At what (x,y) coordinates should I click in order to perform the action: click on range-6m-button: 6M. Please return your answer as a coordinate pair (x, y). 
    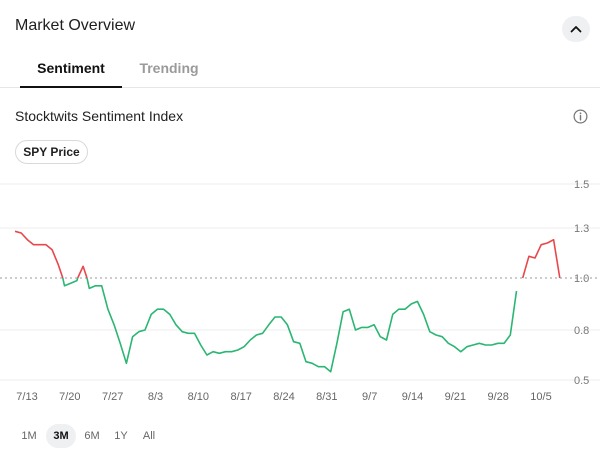
    Looking at the image, I should click on (92, 436).